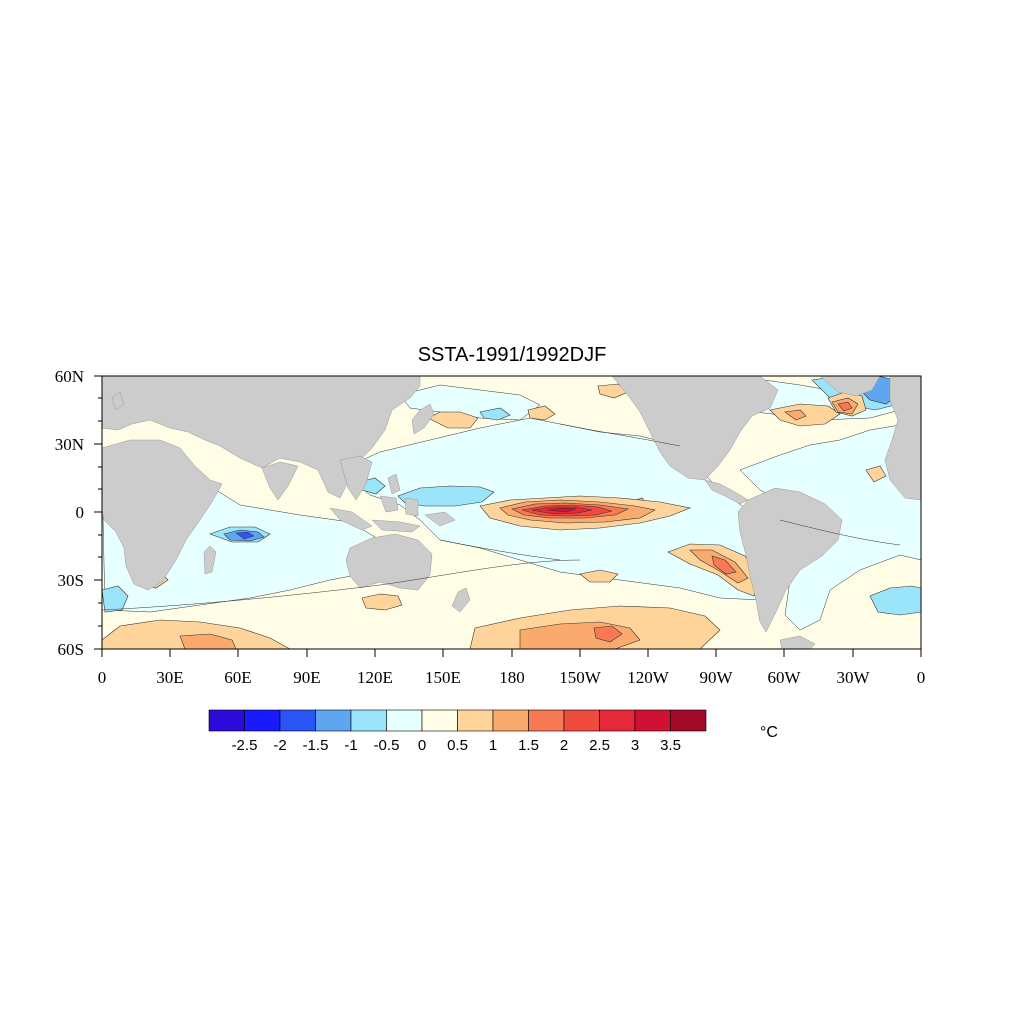  What do you see at coordinates (512, 355) in the screenshot?
I see `map-title: SSTA-1991/1992DJF` at bounding box center [512, 355].